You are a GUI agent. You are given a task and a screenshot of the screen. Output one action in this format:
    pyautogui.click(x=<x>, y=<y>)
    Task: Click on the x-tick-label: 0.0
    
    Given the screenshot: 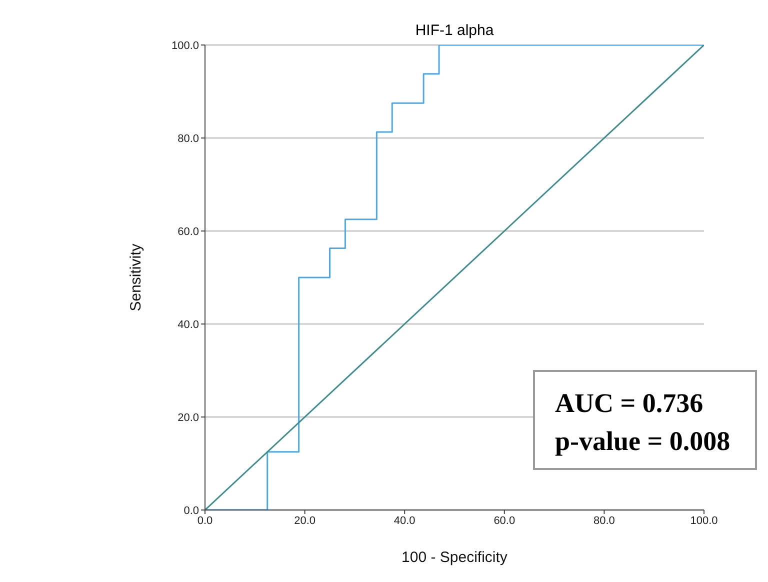 What is the action you would take?
    pyautogui.click(x=205, y=520)
    